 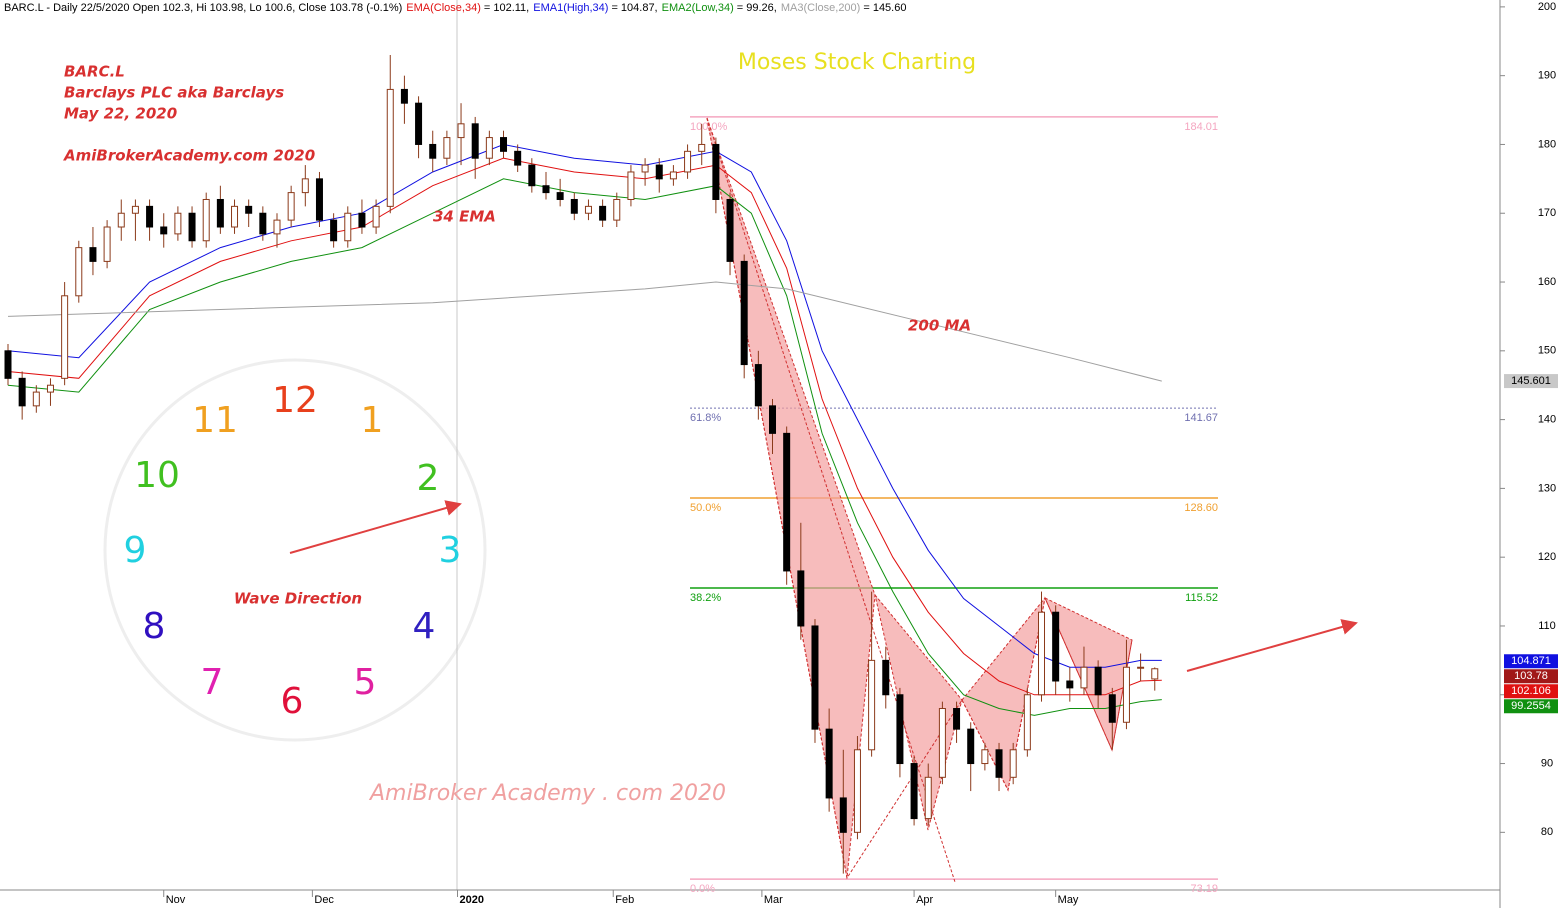 What do you see at coordinates (1531, 706) in the screenshot?
I see `price-badge-label: 99.2554` at bounding box center [1531, 706].